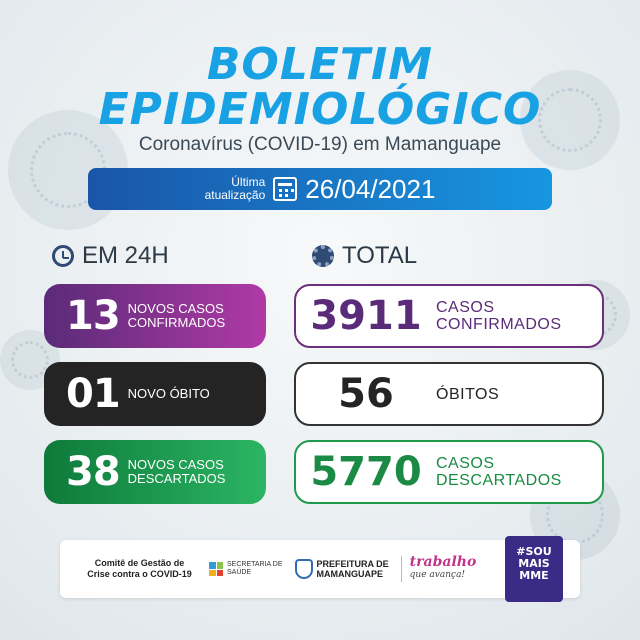 This screenshot has height=640, width=640. What do you see at coordinates (534, 551) in the screenshot?
I see `badge-line1: #SOU` at bounding box center [534, 551].